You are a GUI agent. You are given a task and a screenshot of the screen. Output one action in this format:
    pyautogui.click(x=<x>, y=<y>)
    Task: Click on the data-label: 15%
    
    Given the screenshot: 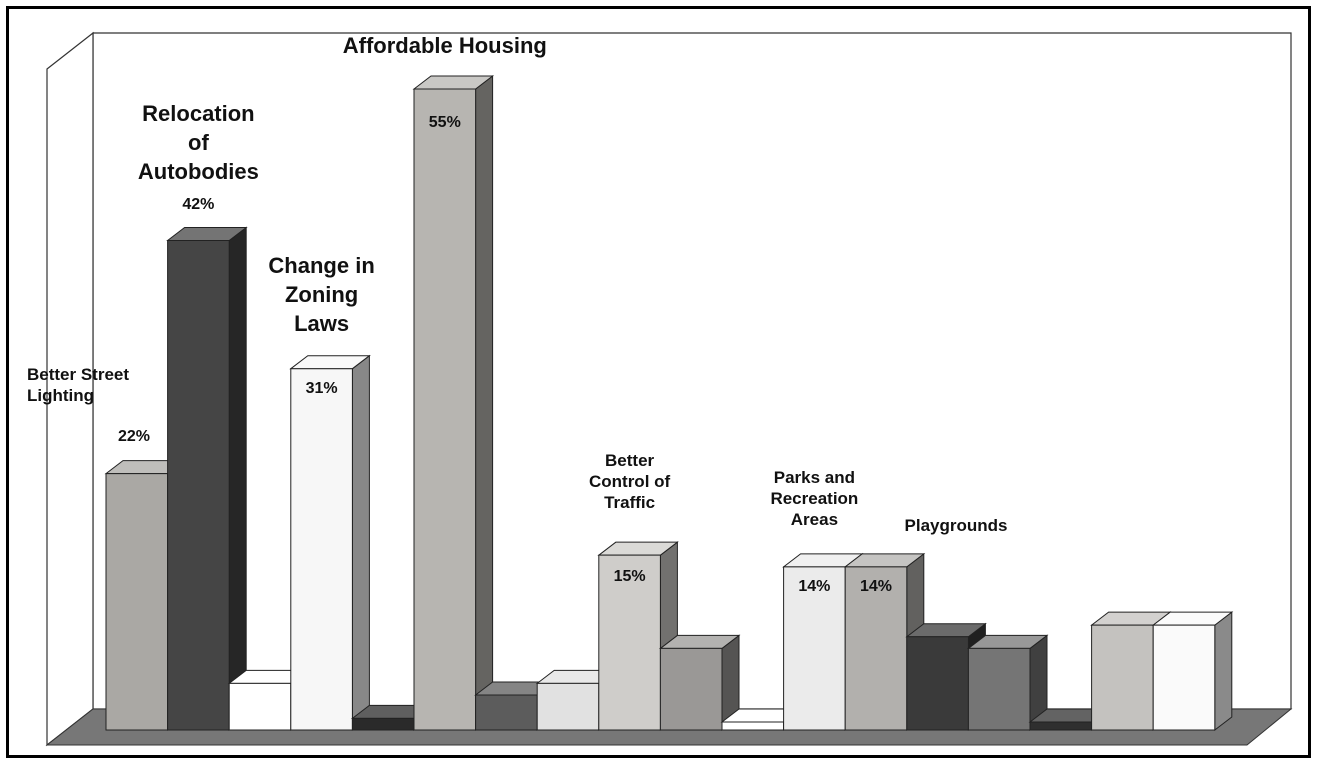 What is the action you would take?
    pyautogui.click(x=630, y=576)
    